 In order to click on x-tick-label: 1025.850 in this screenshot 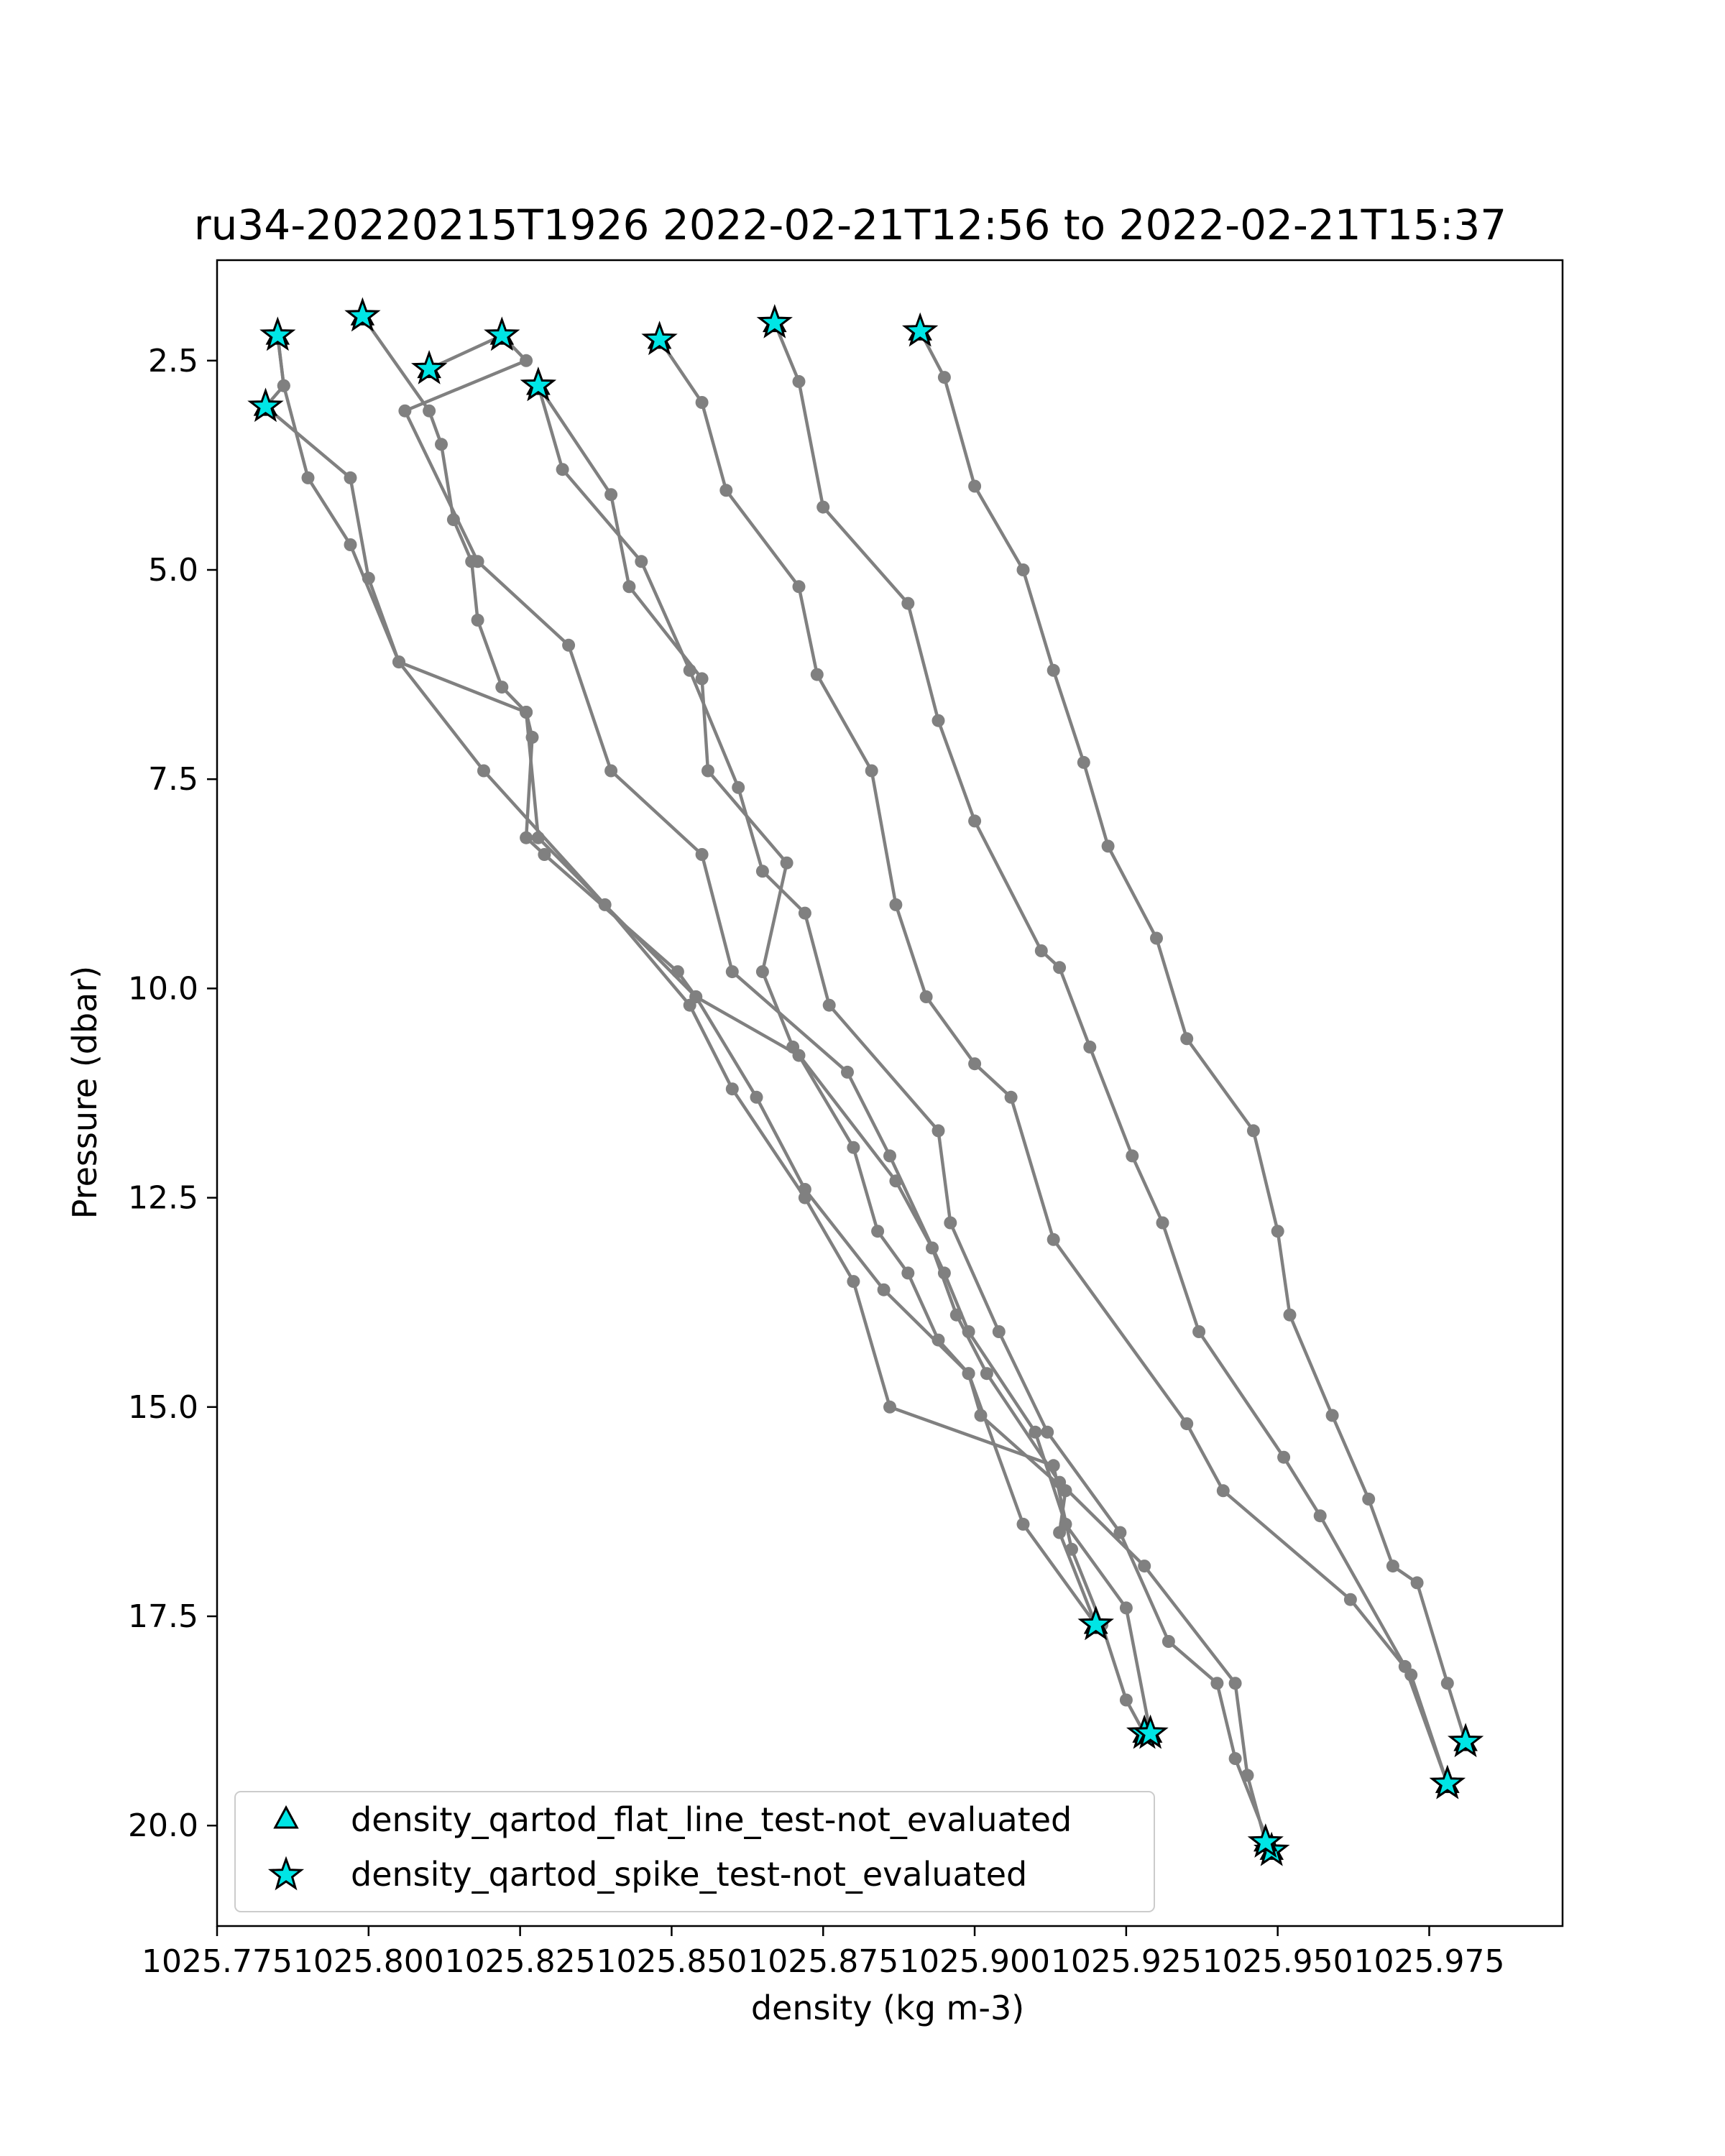, I will do `click(671, 1961)`.